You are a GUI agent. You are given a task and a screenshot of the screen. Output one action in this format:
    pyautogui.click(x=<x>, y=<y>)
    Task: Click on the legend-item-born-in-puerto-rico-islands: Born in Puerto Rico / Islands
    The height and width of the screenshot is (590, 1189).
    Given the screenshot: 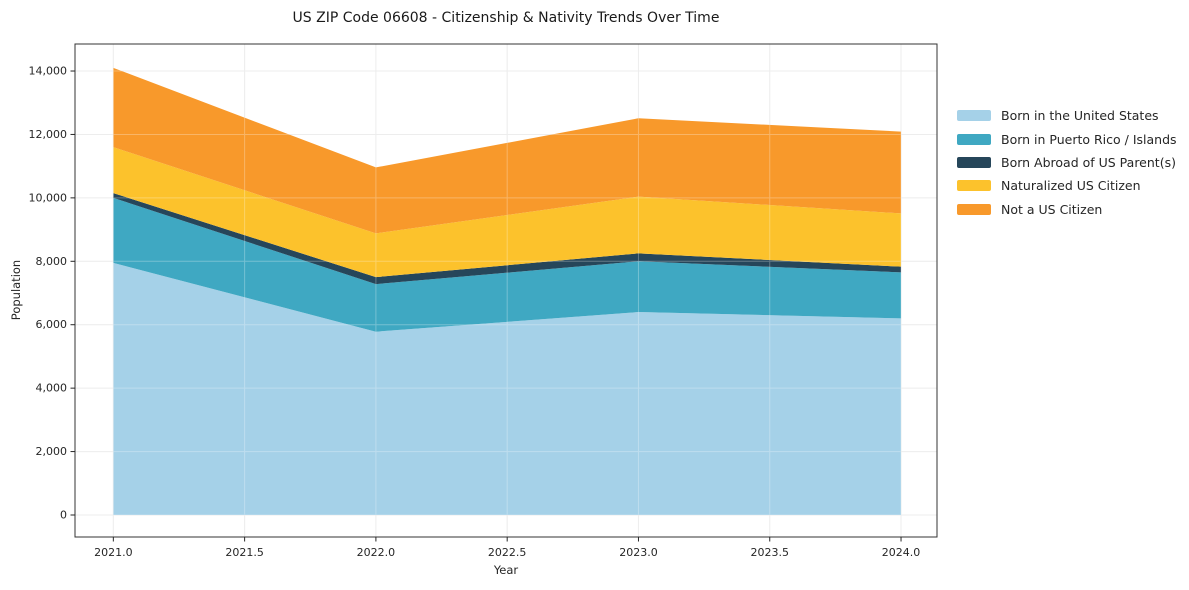 What is the action you would take?
    pyautogui.click(x=1067, y=138)
    